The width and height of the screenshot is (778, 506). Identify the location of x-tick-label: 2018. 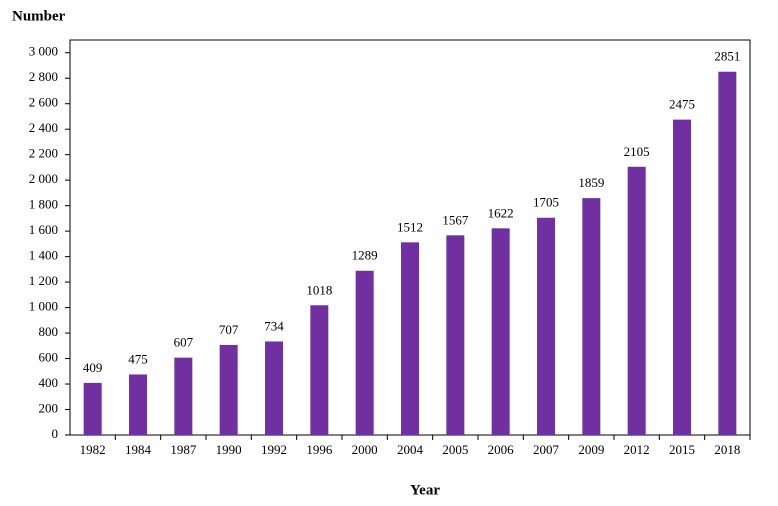
(727, 449).